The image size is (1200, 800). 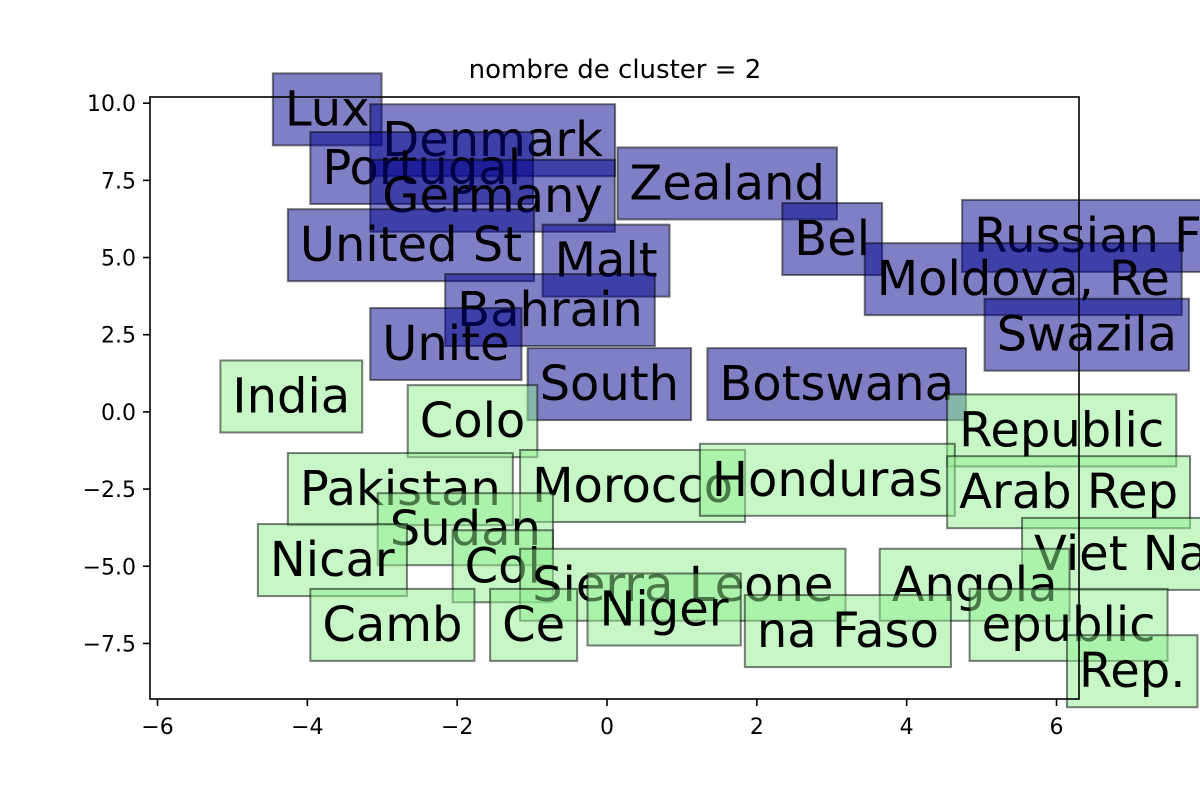 I want to click on point-label-text: Unite, so click(x=445, y=344).